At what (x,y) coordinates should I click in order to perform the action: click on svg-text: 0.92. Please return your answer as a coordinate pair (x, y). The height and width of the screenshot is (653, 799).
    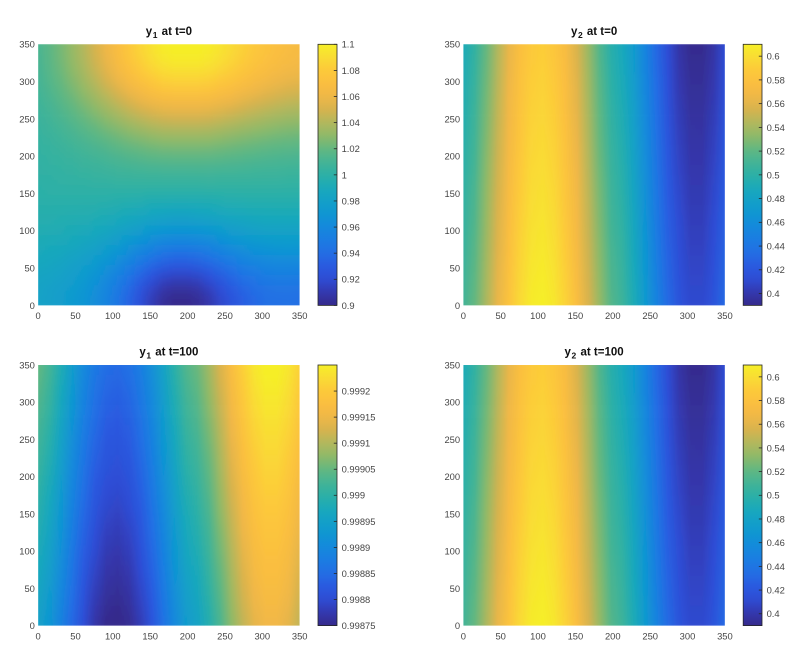
    Looking at the image, I should click on (351, 279).